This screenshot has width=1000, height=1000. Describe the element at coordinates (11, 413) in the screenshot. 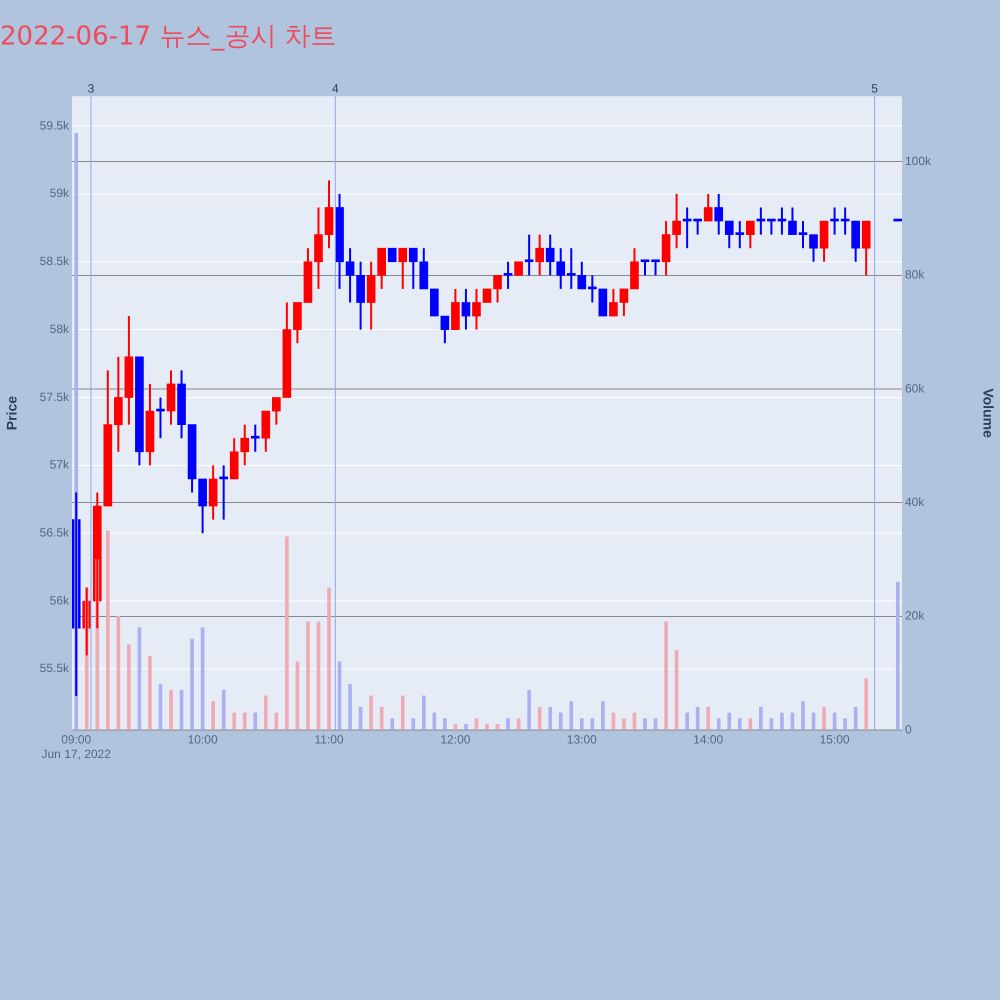

I see `y-axis-title: Price` at that location.